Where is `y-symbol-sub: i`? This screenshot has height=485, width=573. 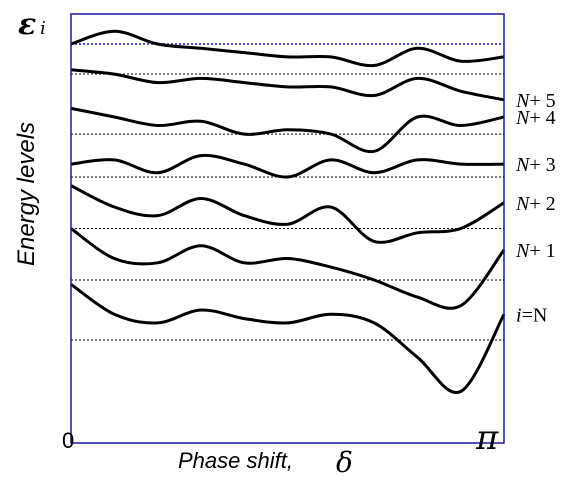 y-symbol-sub: i is located at coordinates (43, 28).